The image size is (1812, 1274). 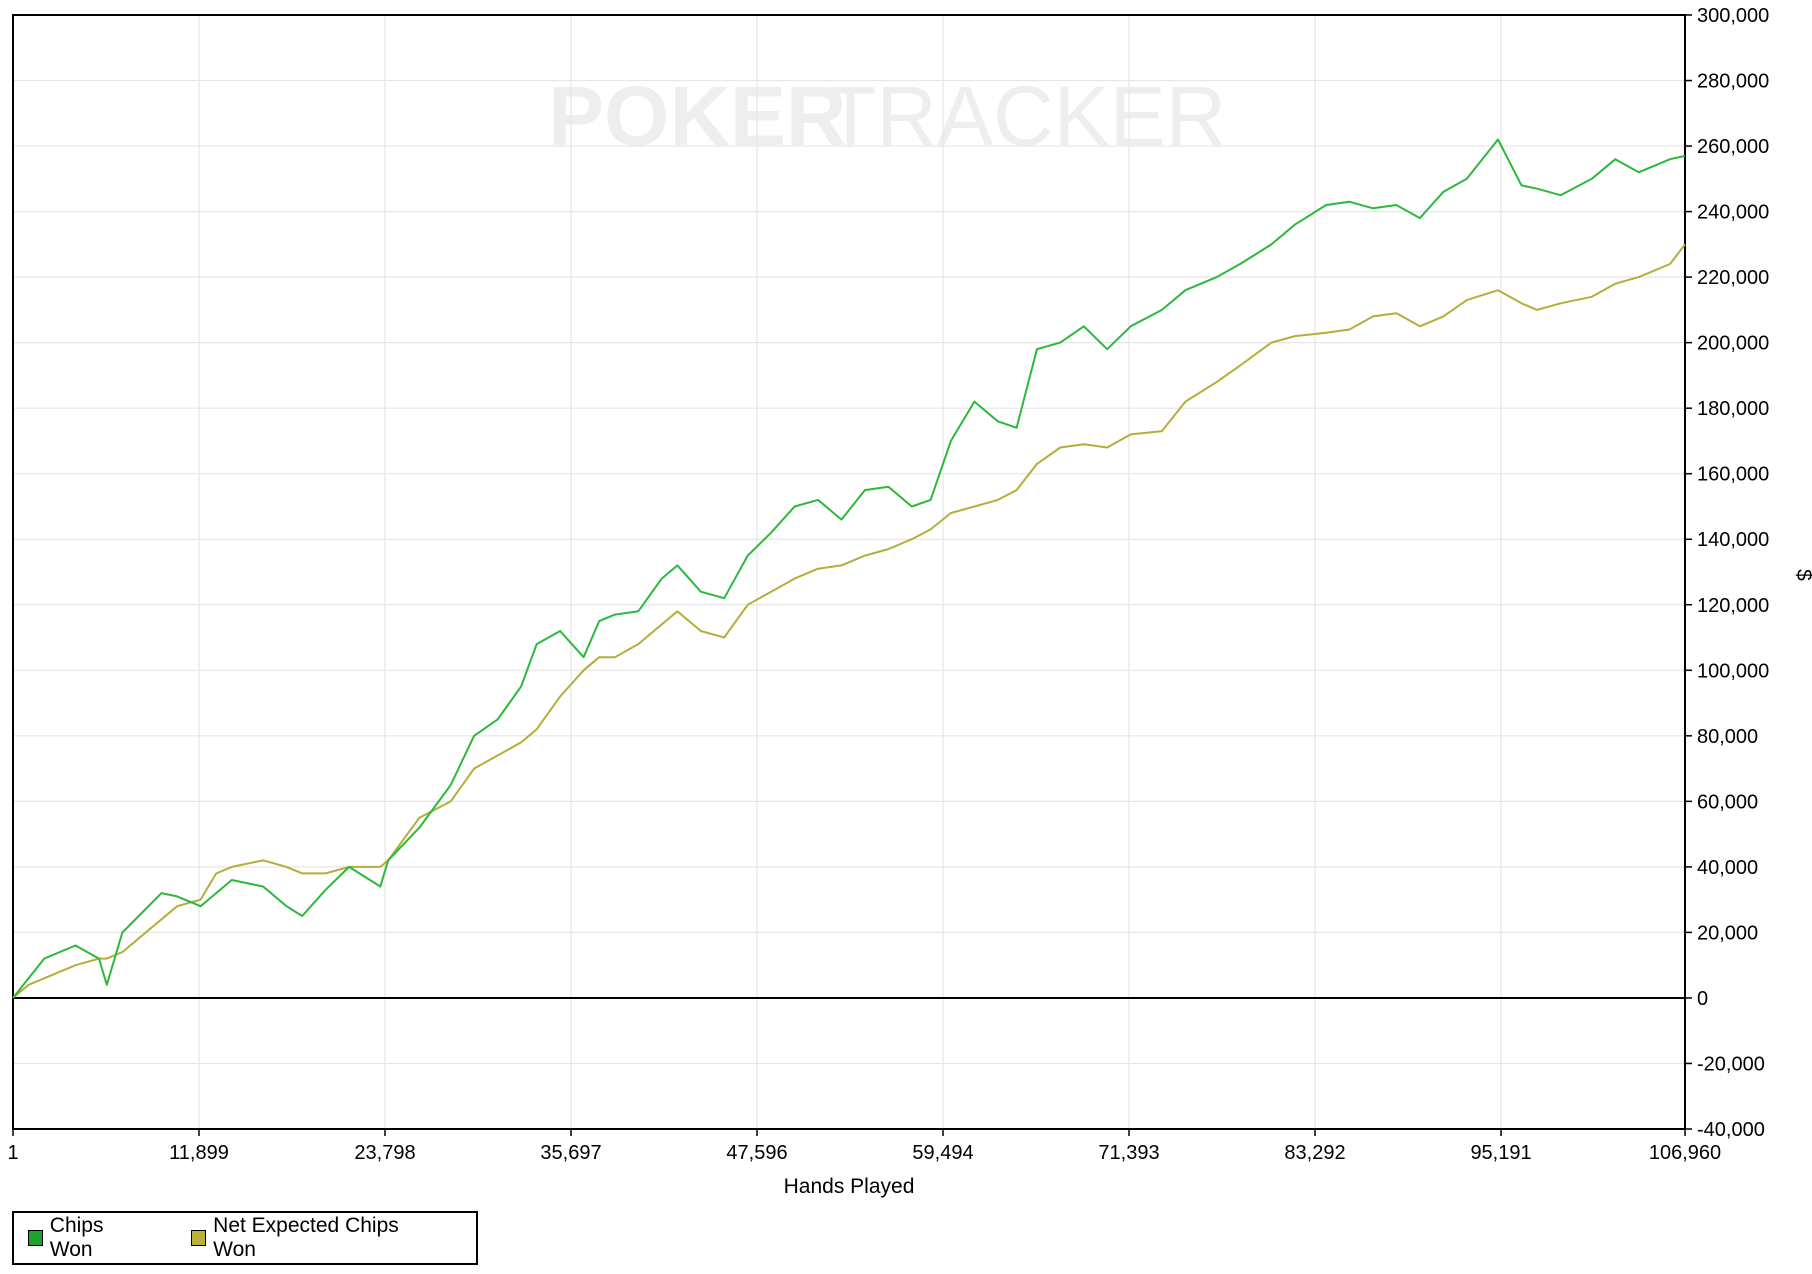 What do you see at coordinates (1731, 1130) in the screenshot?
I see `y-tick-label: -40,000` at bounding box center [1731, 1130].